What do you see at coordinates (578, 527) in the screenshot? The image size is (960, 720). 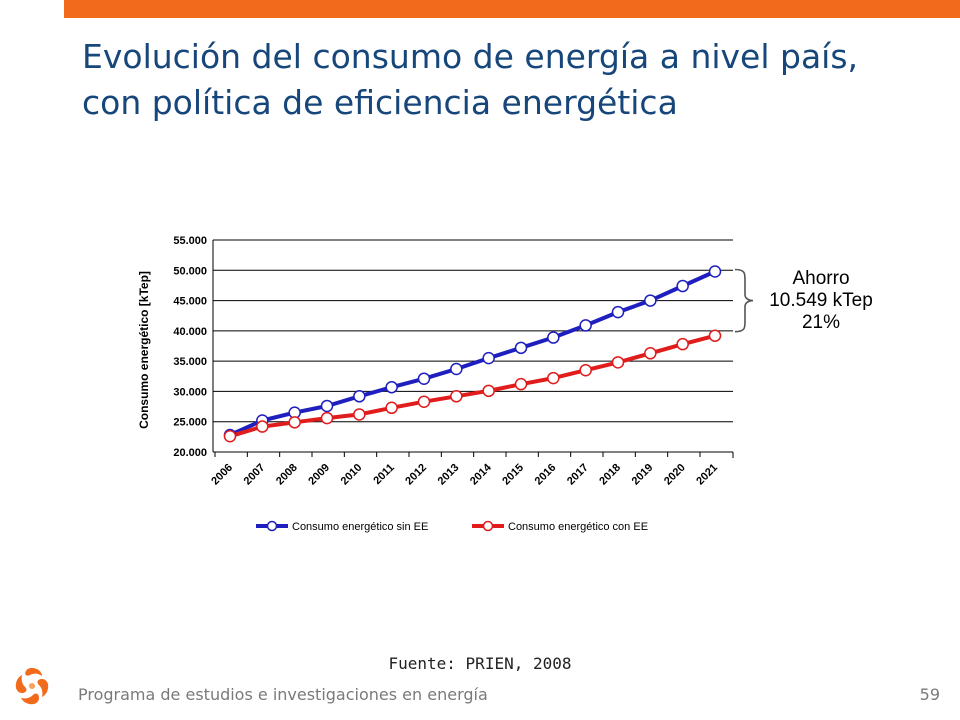 I see `legend-label: Consumo energético con EE` at bounding box center [578, 527].